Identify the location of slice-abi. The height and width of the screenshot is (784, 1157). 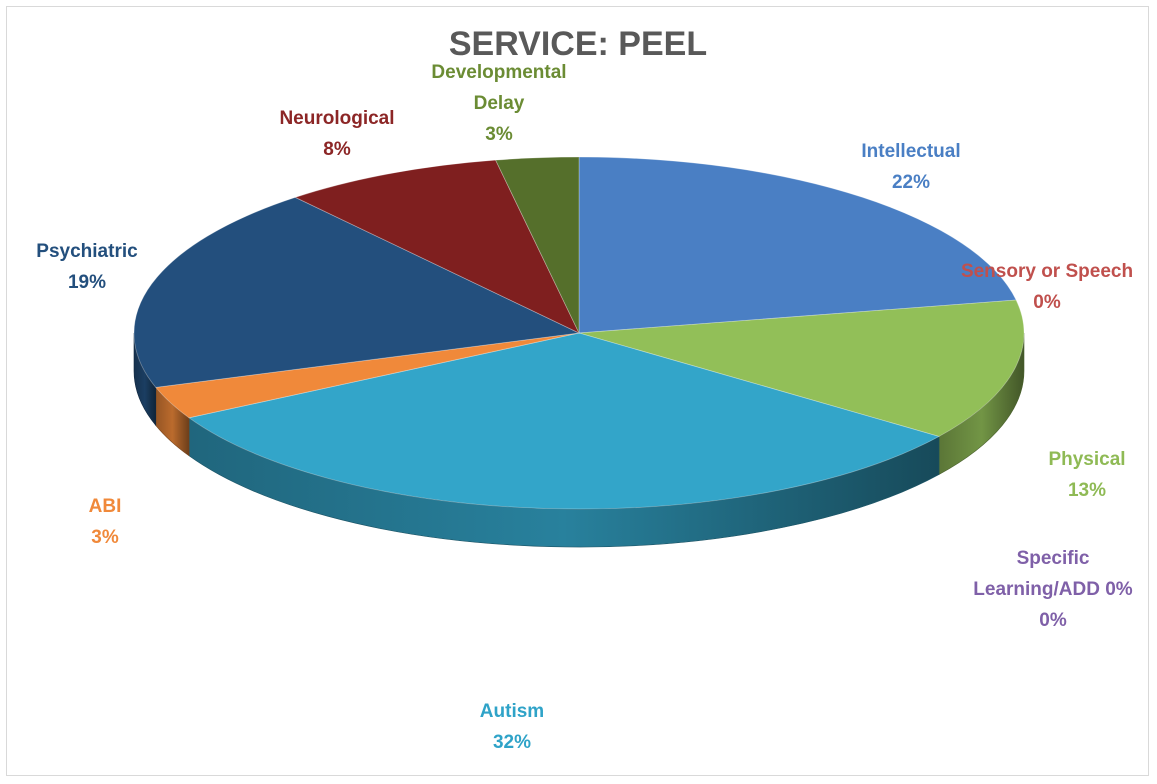
(367, 375).